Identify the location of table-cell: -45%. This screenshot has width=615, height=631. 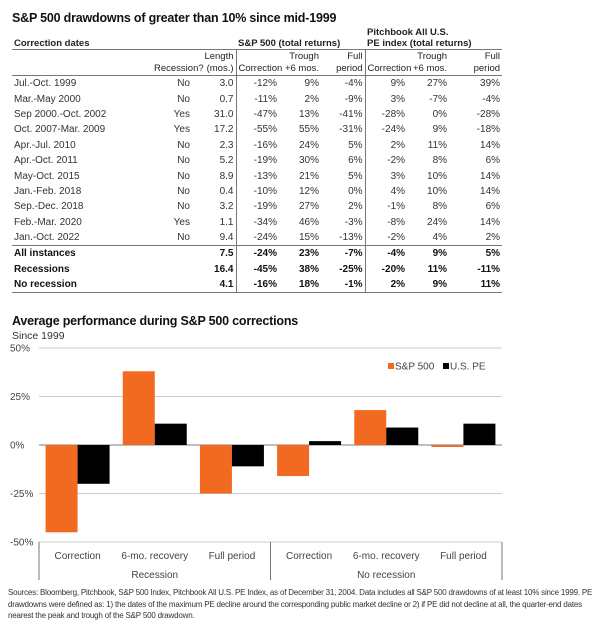
(257, 269).